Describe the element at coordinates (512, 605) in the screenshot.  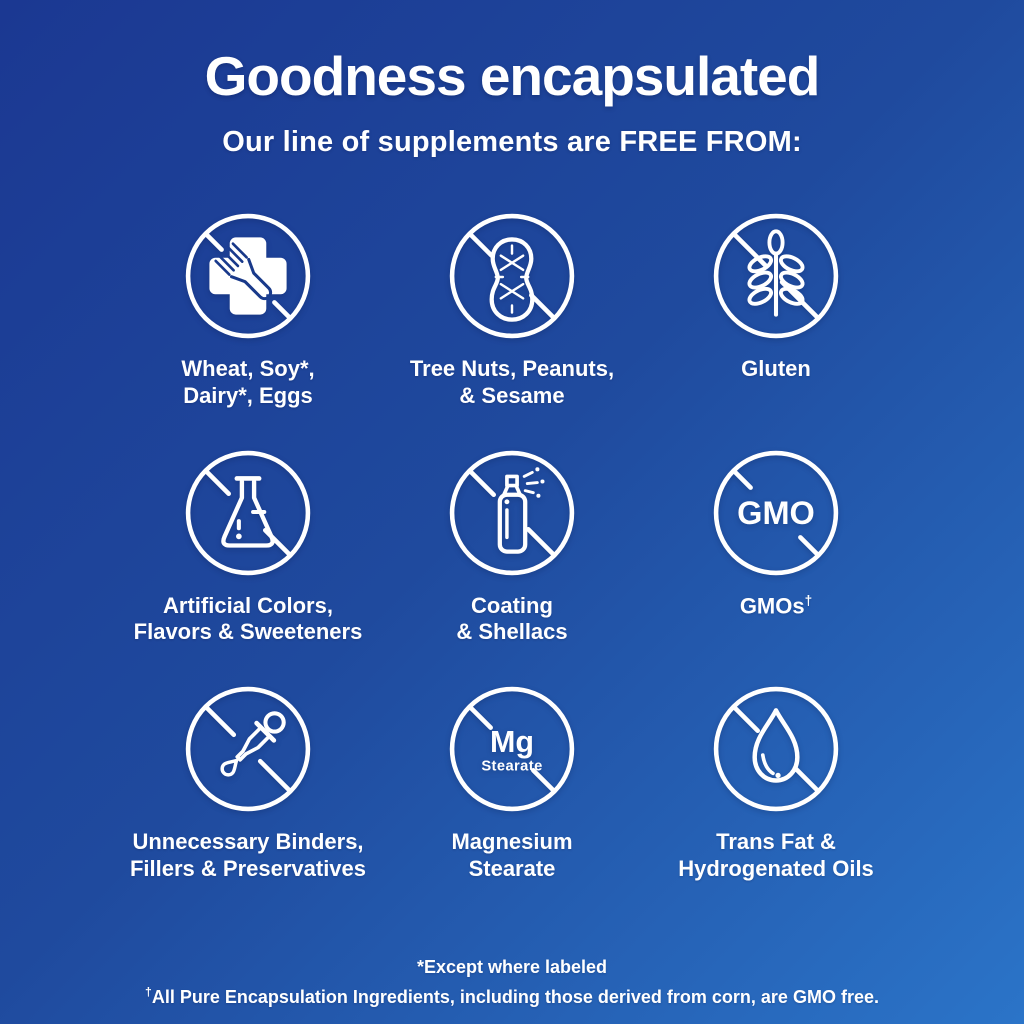
I see `item-label-line1: Coating` at that location.